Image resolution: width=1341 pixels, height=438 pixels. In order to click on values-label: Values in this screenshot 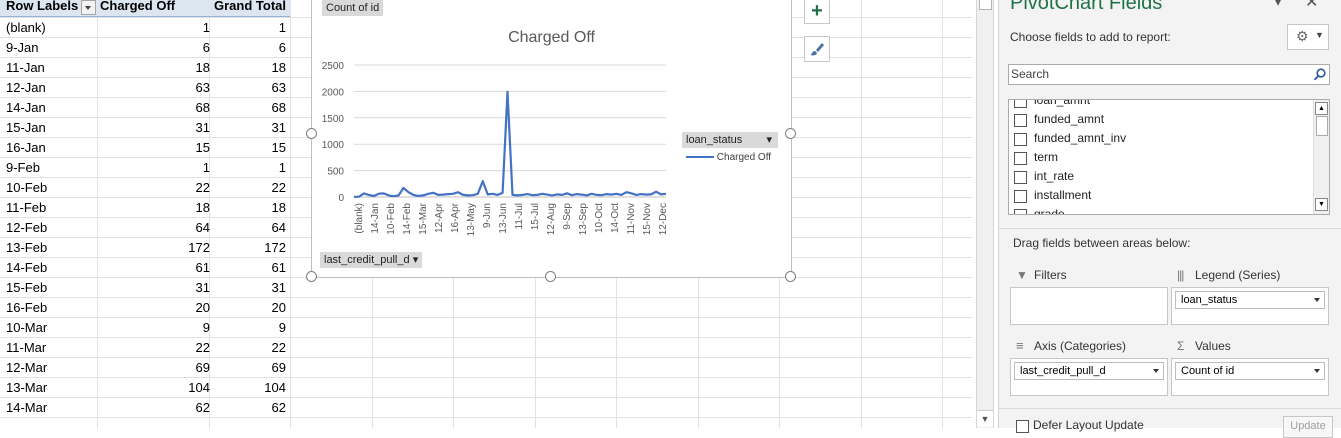, I will do `click(1213, 346)`.